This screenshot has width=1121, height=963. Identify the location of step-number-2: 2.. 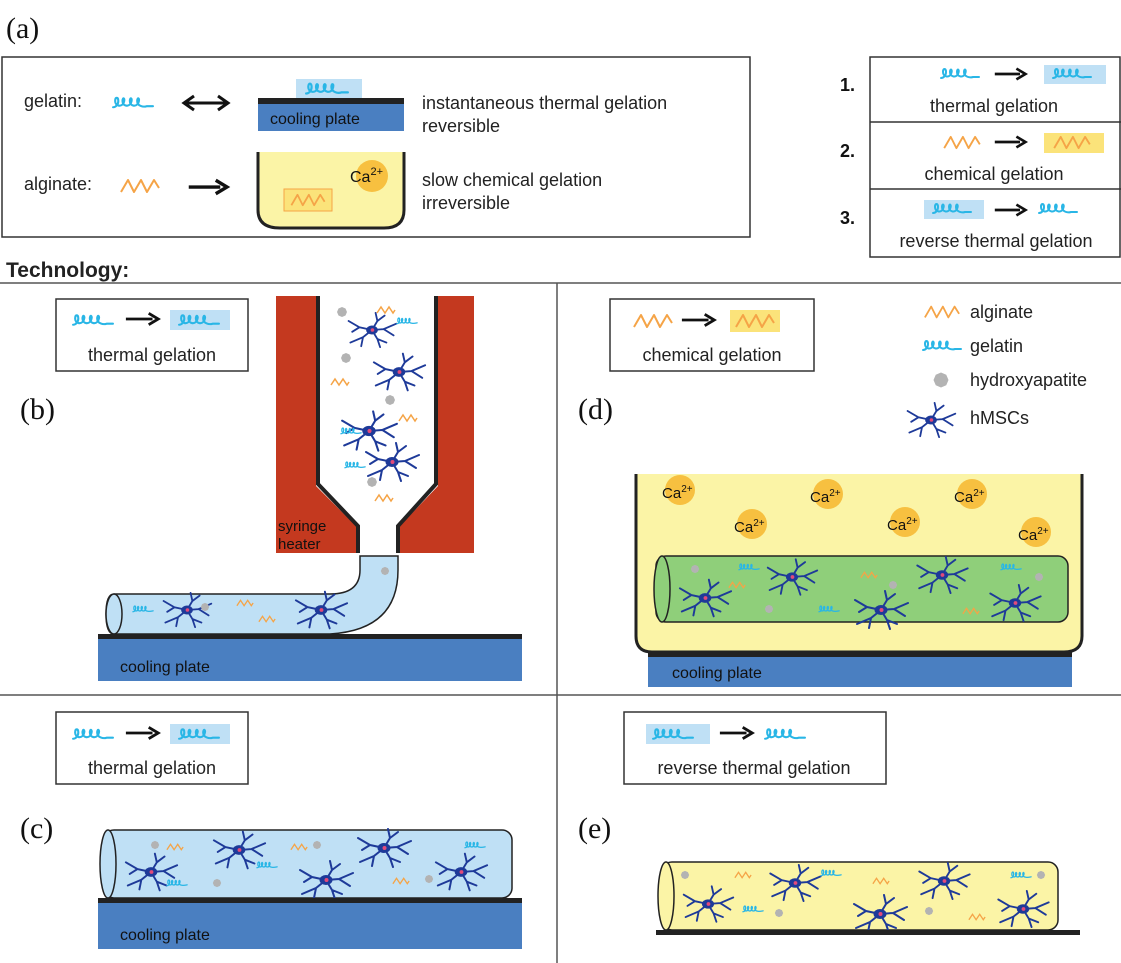
(847, 151).